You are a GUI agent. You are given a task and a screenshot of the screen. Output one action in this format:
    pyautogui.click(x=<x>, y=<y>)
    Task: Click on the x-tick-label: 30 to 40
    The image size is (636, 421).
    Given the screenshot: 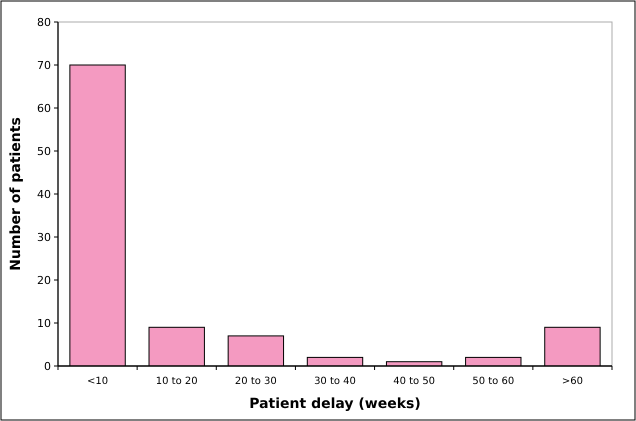 What is the action you would take?
    pyautogui.click(x=335, y=381)
    